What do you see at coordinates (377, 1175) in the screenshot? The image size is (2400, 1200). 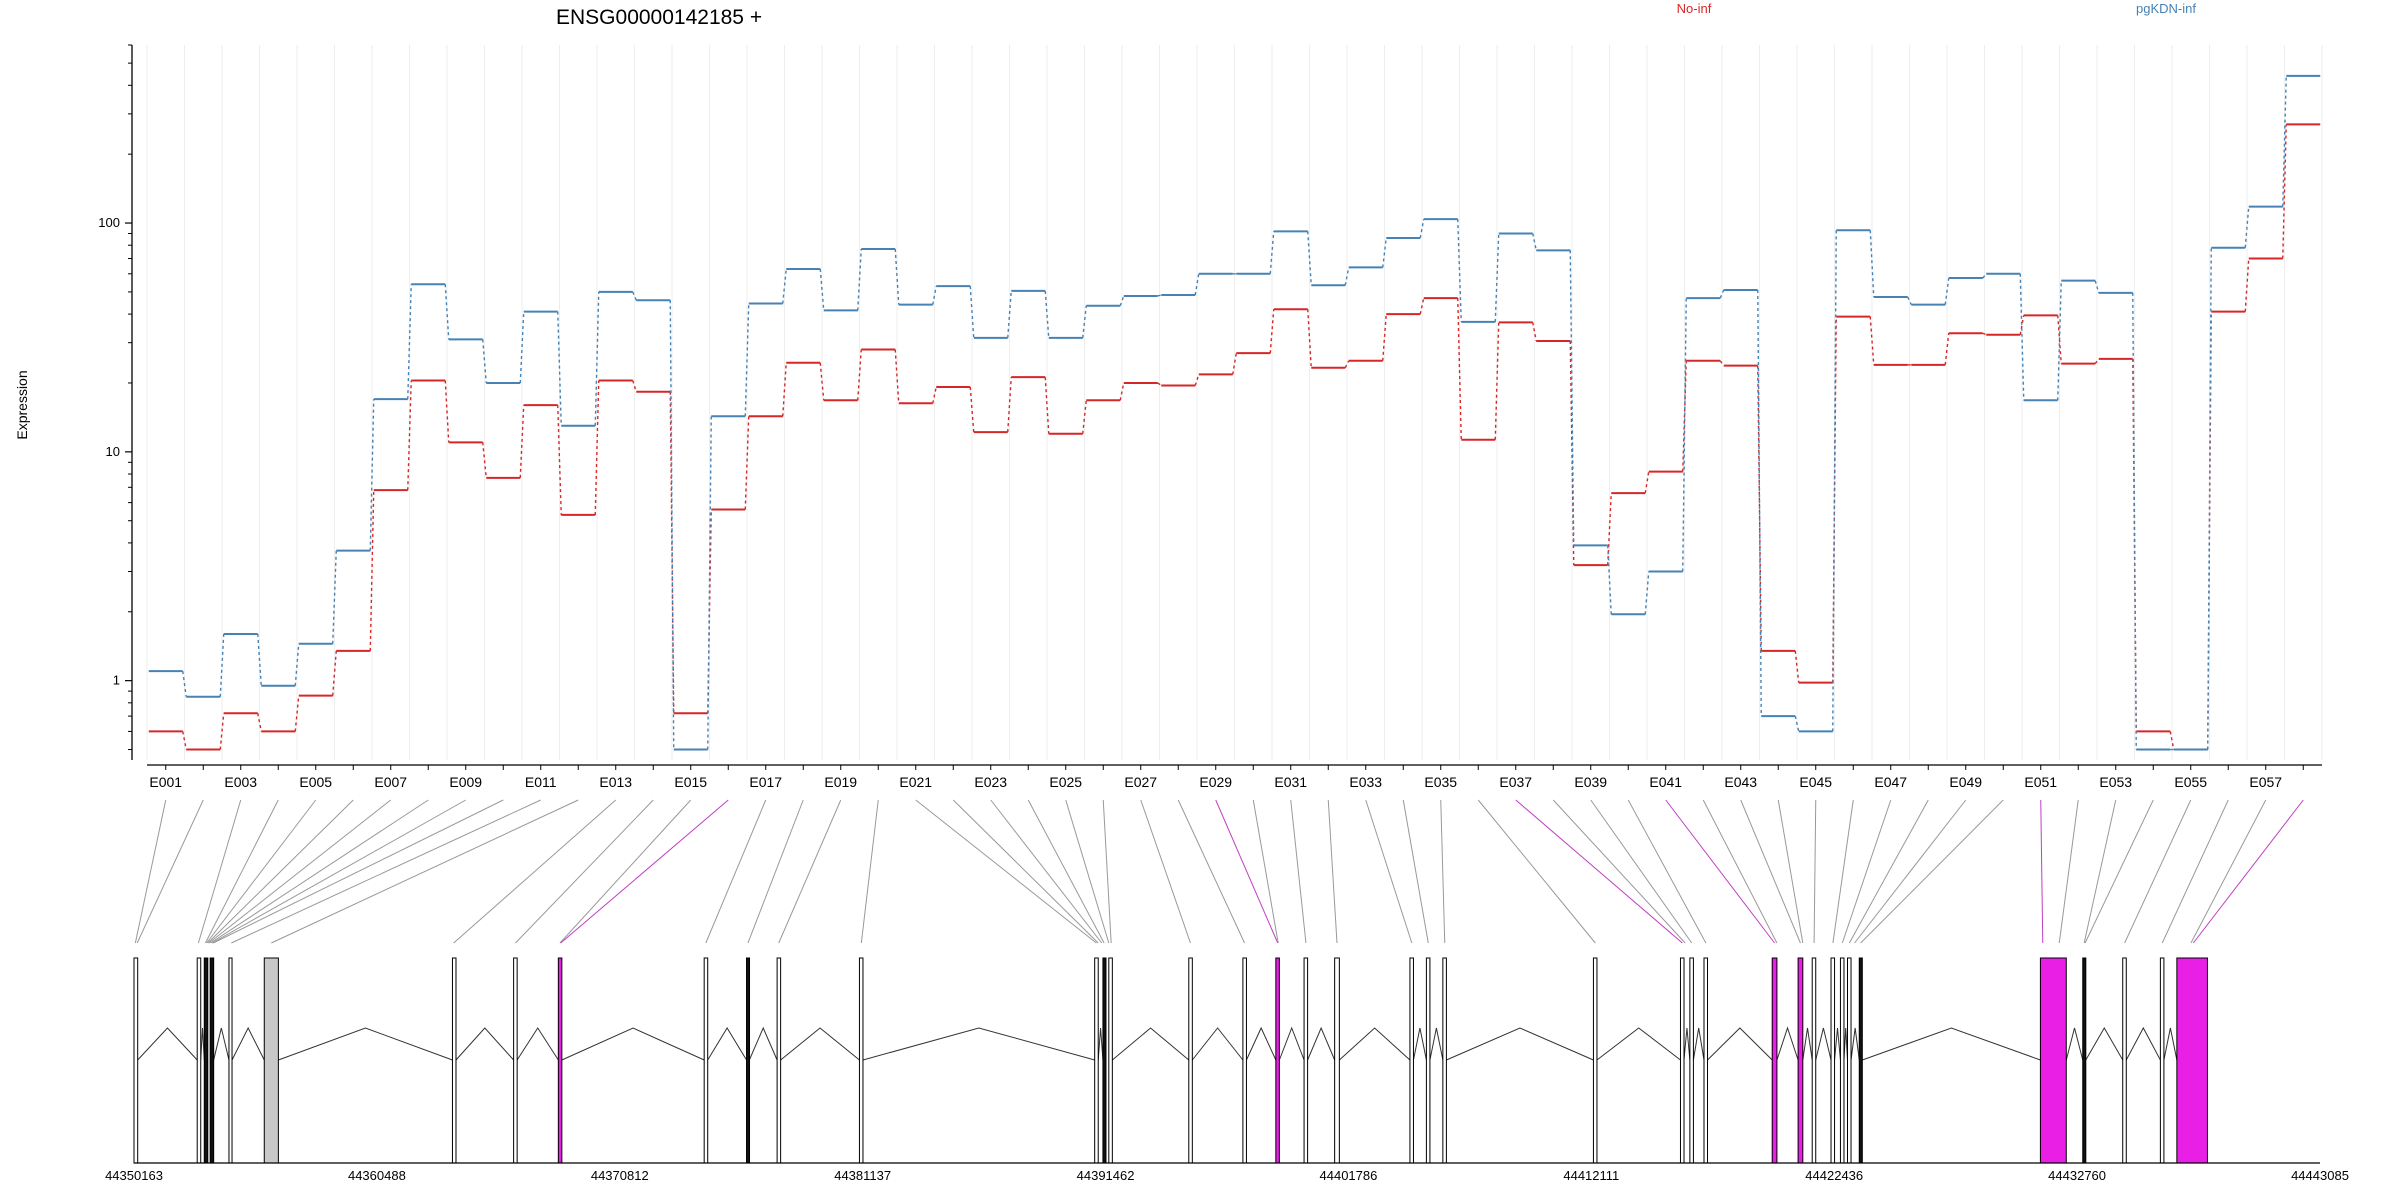 I see `coord-tick-label: 44360488` at bounding box center [377, 1175].